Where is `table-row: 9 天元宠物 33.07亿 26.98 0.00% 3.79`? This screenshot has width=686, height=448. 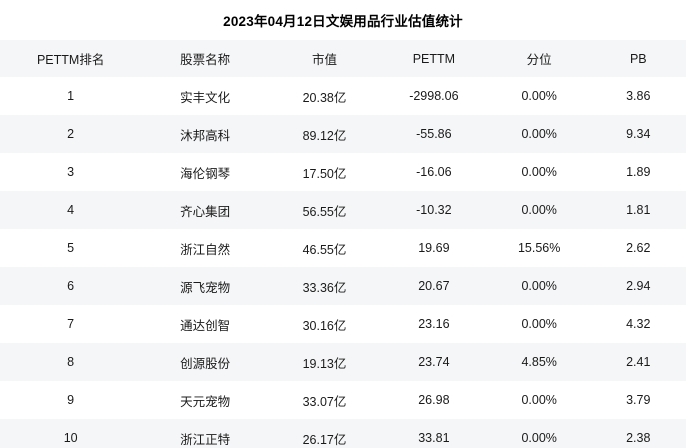 table-row: 9 天元宠物 33.07亿 26.98 0.00% 3.79 is located at coordinates (343, 400).